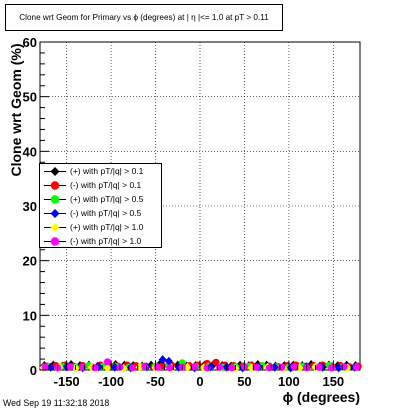  Describe the element at coordinates (67, 381) in the screenshot. I see `x-tick-label: -150` at that location.